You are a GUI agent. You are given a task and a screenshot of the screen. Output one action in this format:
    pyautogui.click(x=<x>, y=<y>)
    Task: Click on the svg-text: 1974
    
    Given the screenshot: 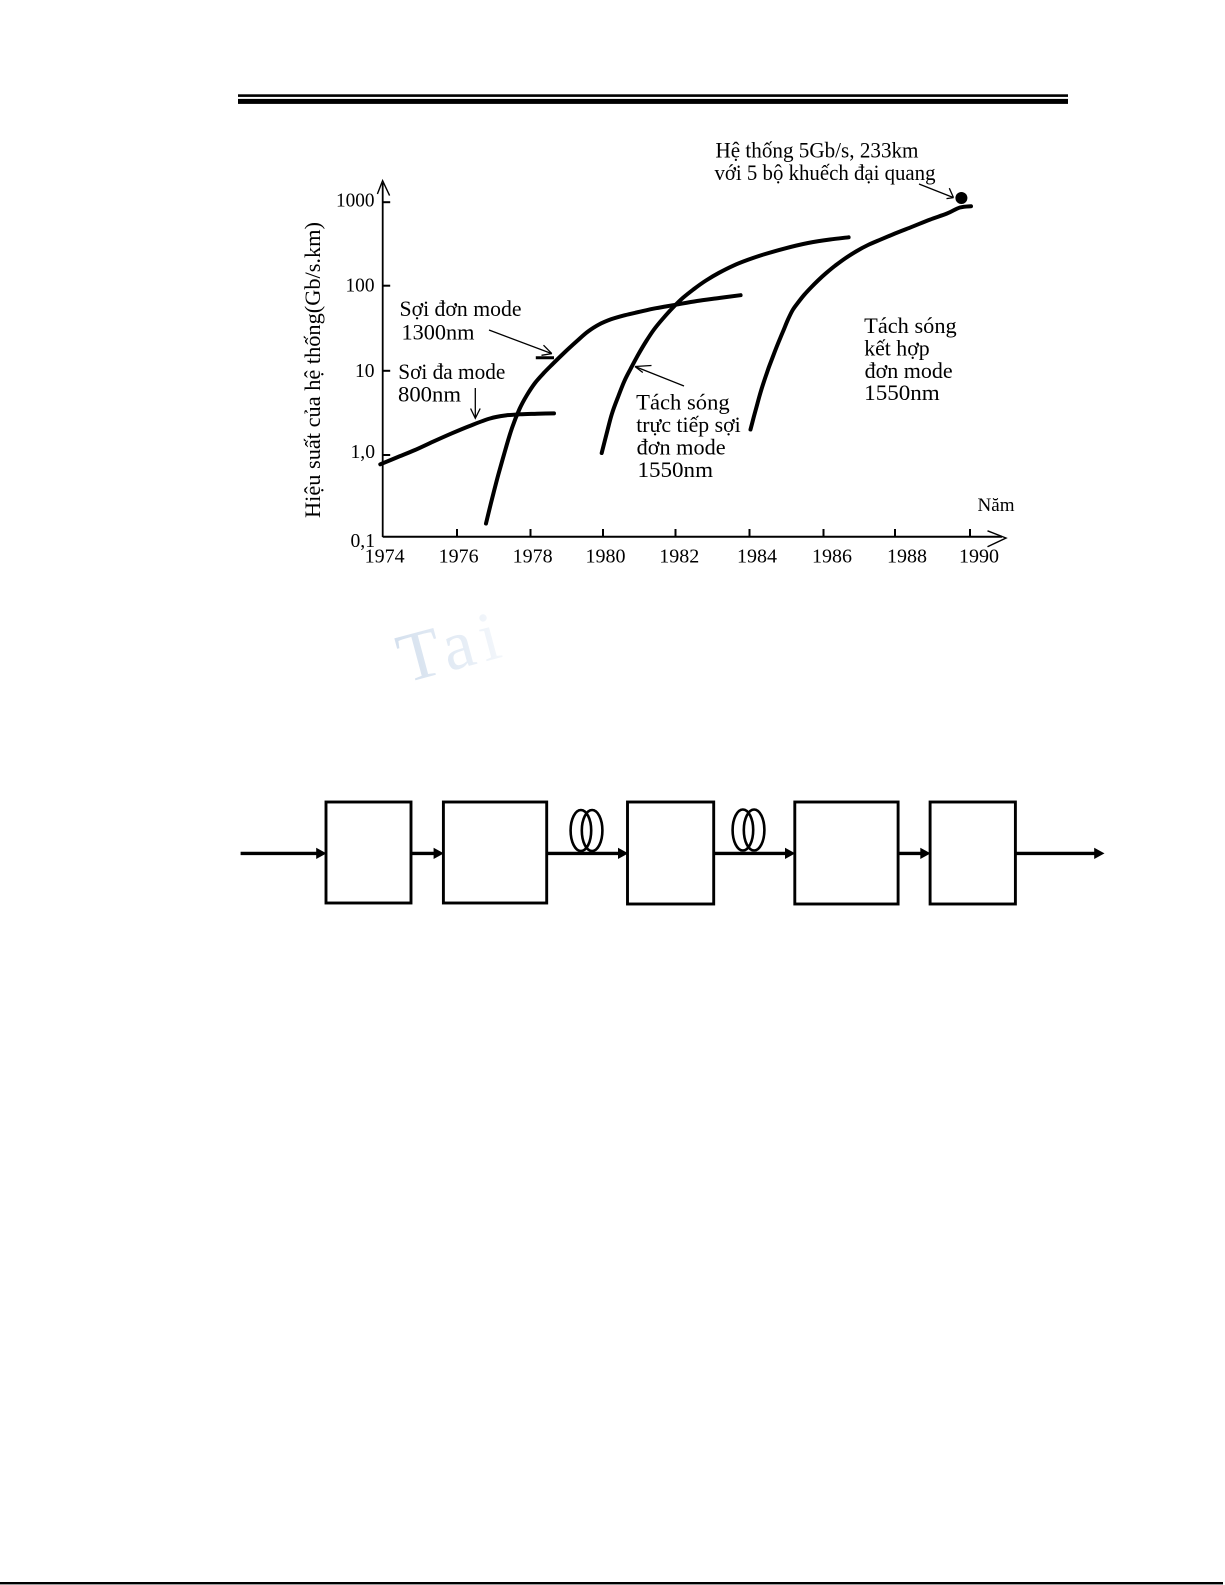 What is the action you would take?
    pyautogui.click(x=385, y=557)
    